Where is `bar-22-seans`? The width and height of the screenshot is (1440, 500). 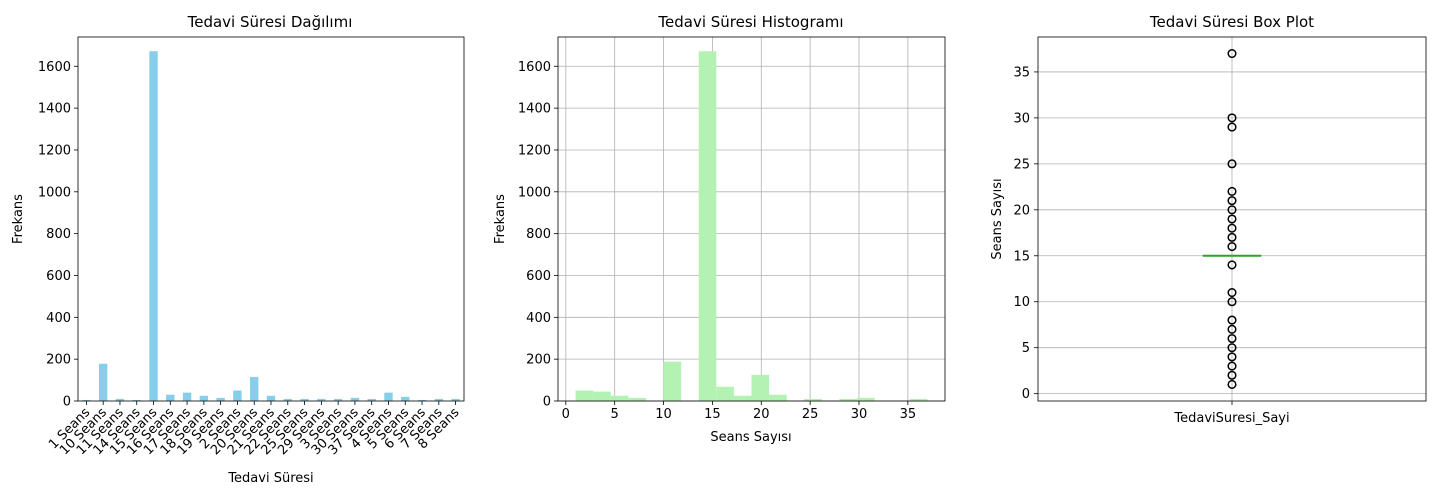 bar-22-seans is located at coordinates (287, 399).